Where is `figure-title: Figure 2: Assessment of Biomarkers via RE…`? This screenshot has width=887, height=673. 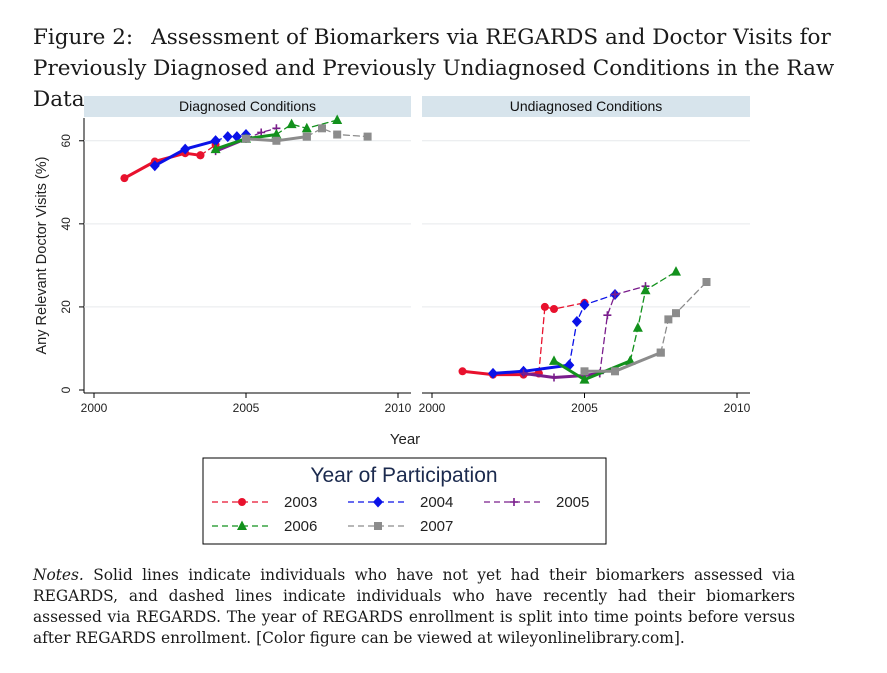 figure-title: Figure 2: Assessment of Biomarkers via RE… is located at coordinates (448, 68).